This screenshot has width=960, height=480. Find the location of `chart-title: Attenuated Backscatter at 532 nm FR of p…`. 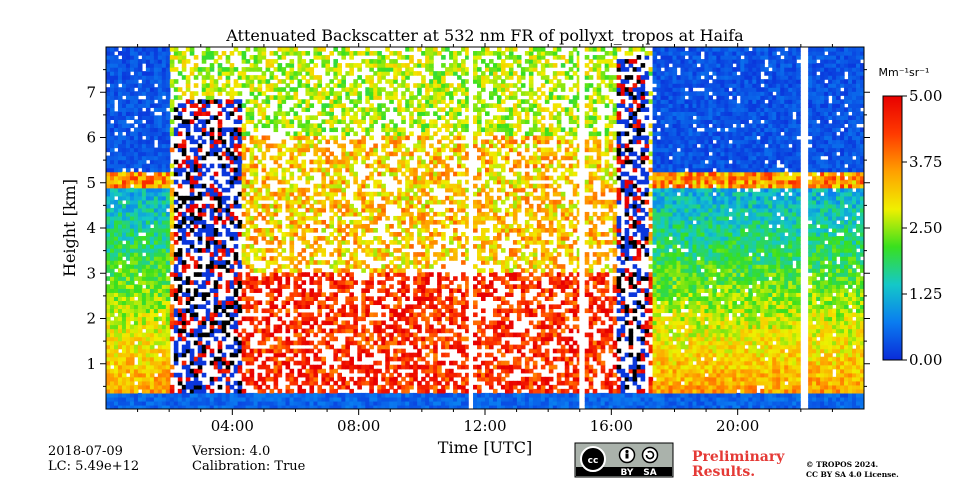

chart-title: Attenuated Backscatter at 532 nm FR of p… is located at coordinates (484, 35).